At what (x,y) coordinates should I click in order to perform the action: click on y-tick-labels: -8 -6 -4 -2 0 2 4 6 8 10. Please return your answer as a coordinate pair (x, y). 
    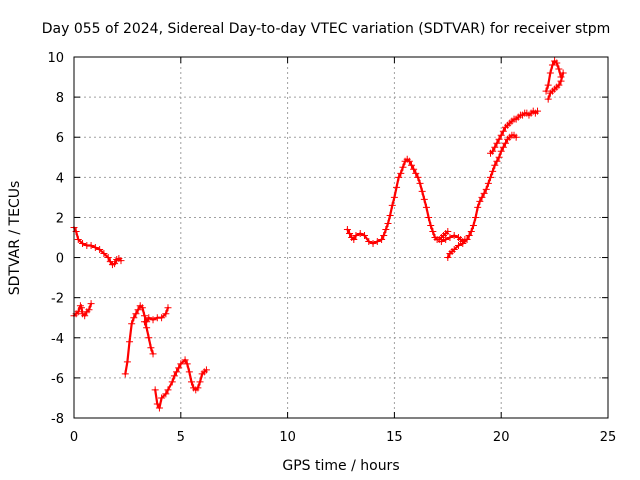
    Looking at the image, I should click on (55, 239).